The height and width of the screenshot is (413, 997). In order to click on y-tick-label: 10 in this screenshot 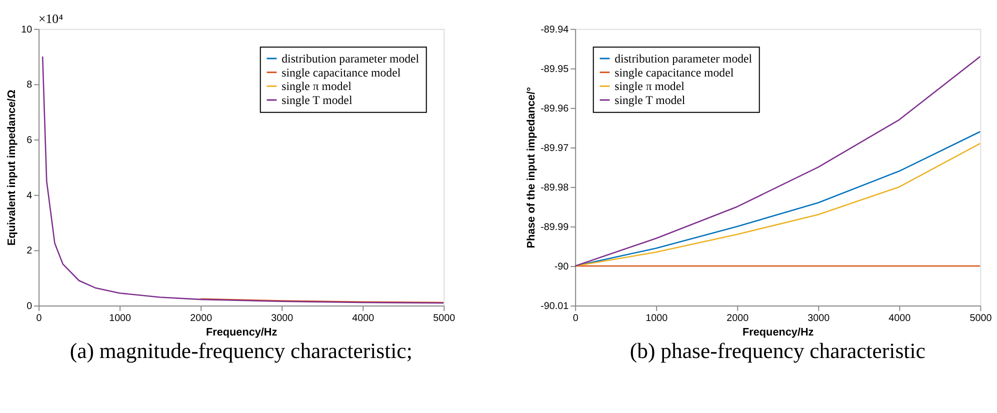, I will do `click(27, 30)`.